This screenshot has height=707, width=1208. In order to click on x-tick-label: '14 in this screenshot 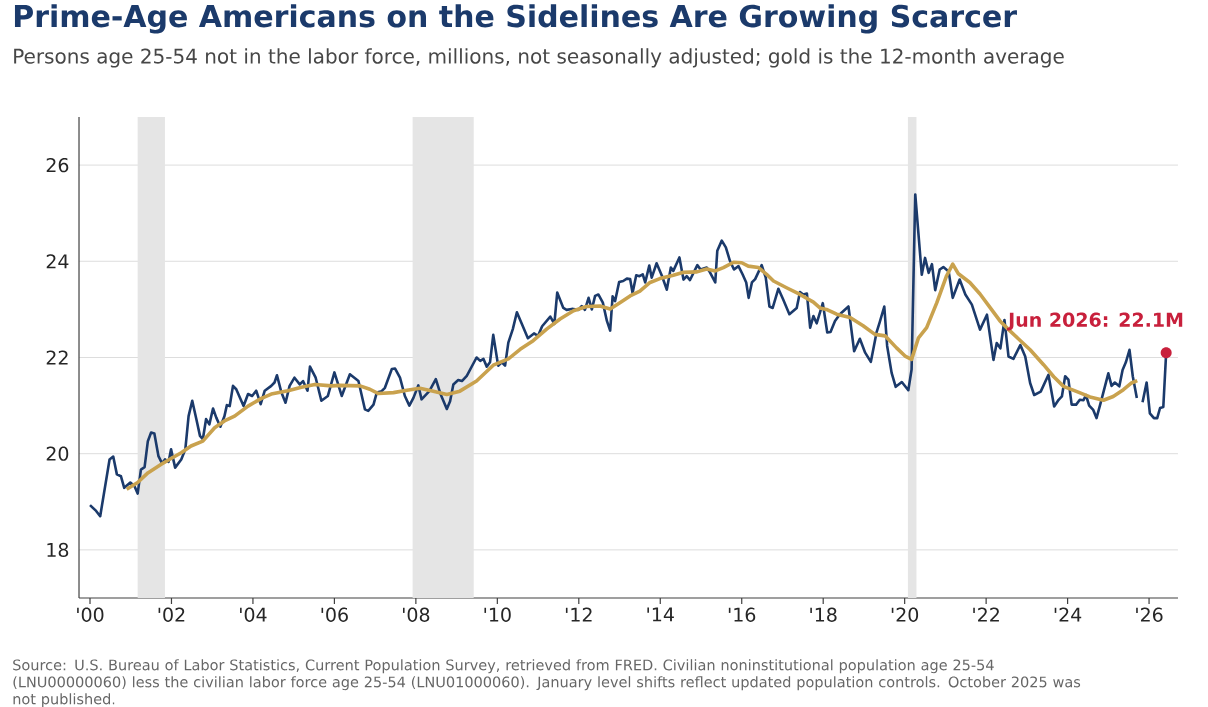, I will do `click(660, 614)`.